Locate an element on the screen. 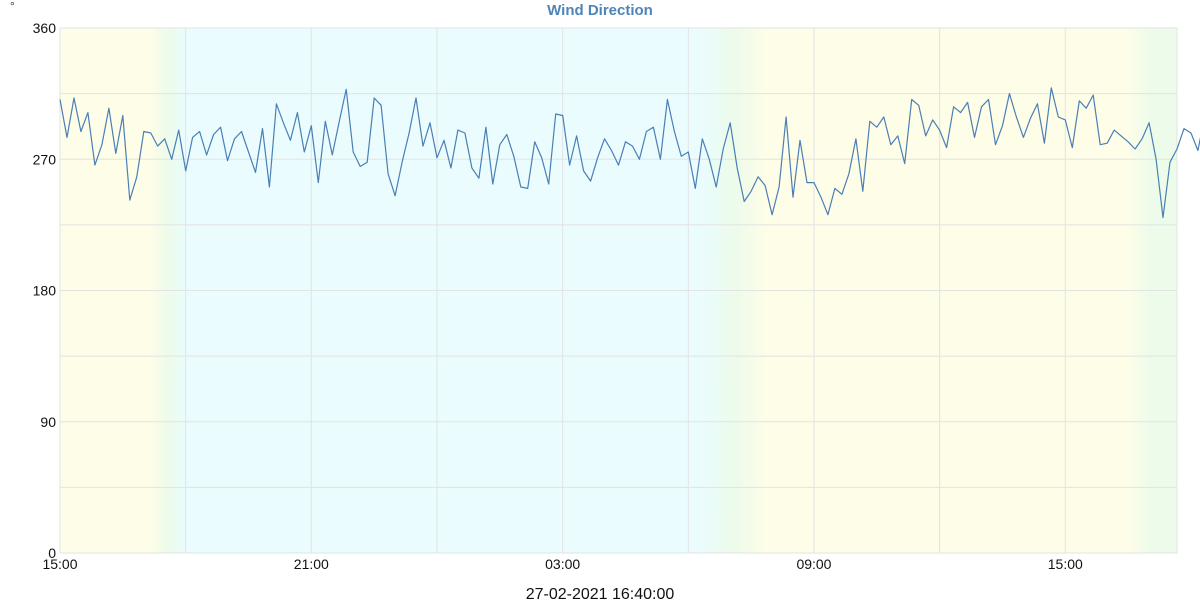 This screenshot has height=605, width=1200. y-tick-label: 270 is located at coordinates (45, 159).